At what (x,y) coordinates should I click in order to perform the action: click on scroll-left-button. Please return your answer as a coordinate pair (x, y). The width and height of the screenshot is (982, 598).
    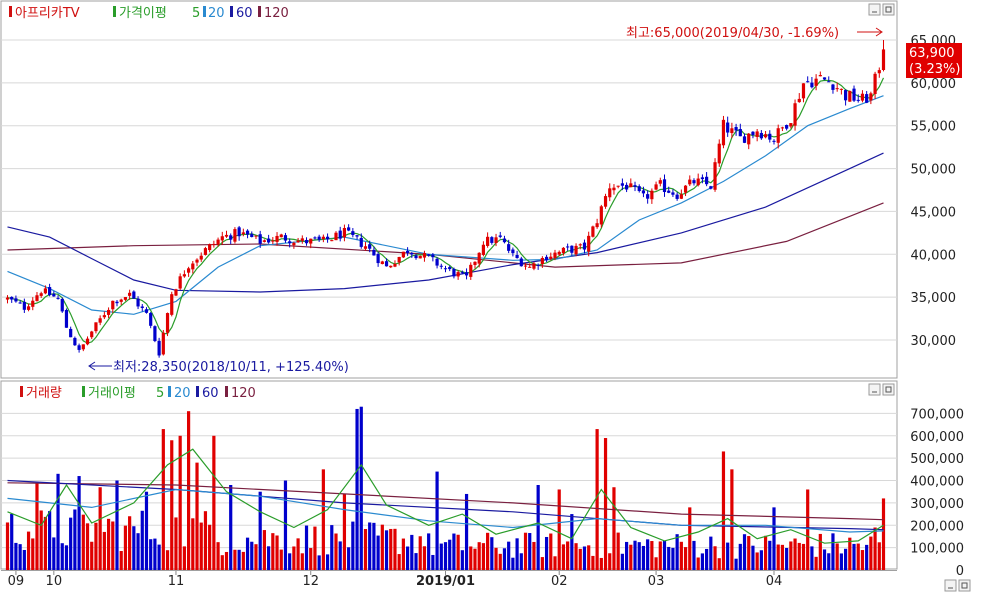
    Looking at the image, I should click on (950, 585).